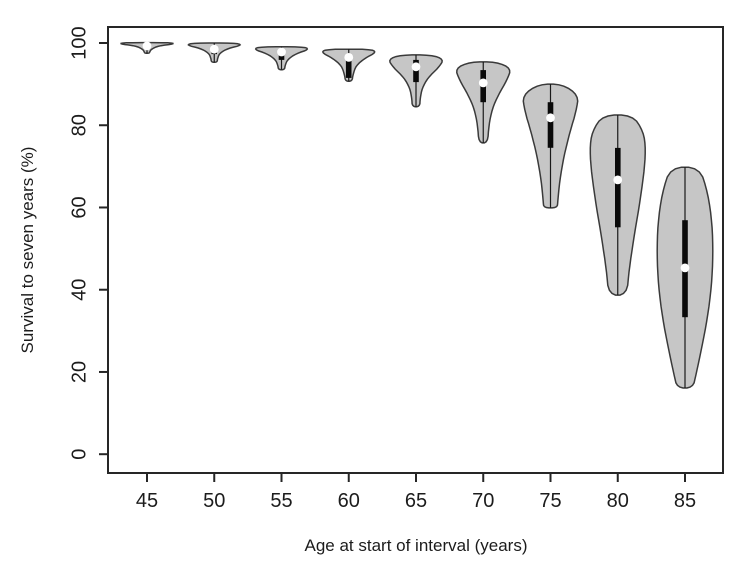  Describe the element at coordinates (79, 290) in the screenshot. I see `y-tick-label: 40` at that location.